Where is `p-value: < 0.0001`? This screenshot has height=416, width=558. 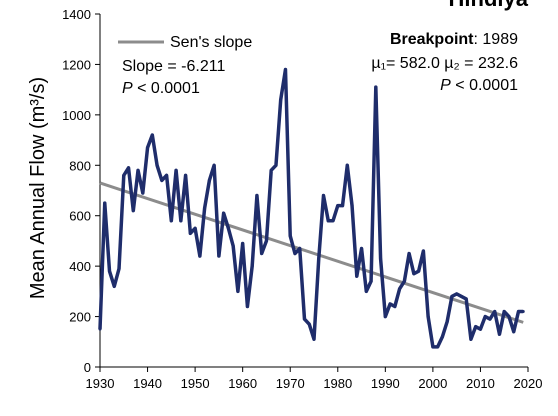 p-value: < 0.0001 is located at coordinates (166, 88).